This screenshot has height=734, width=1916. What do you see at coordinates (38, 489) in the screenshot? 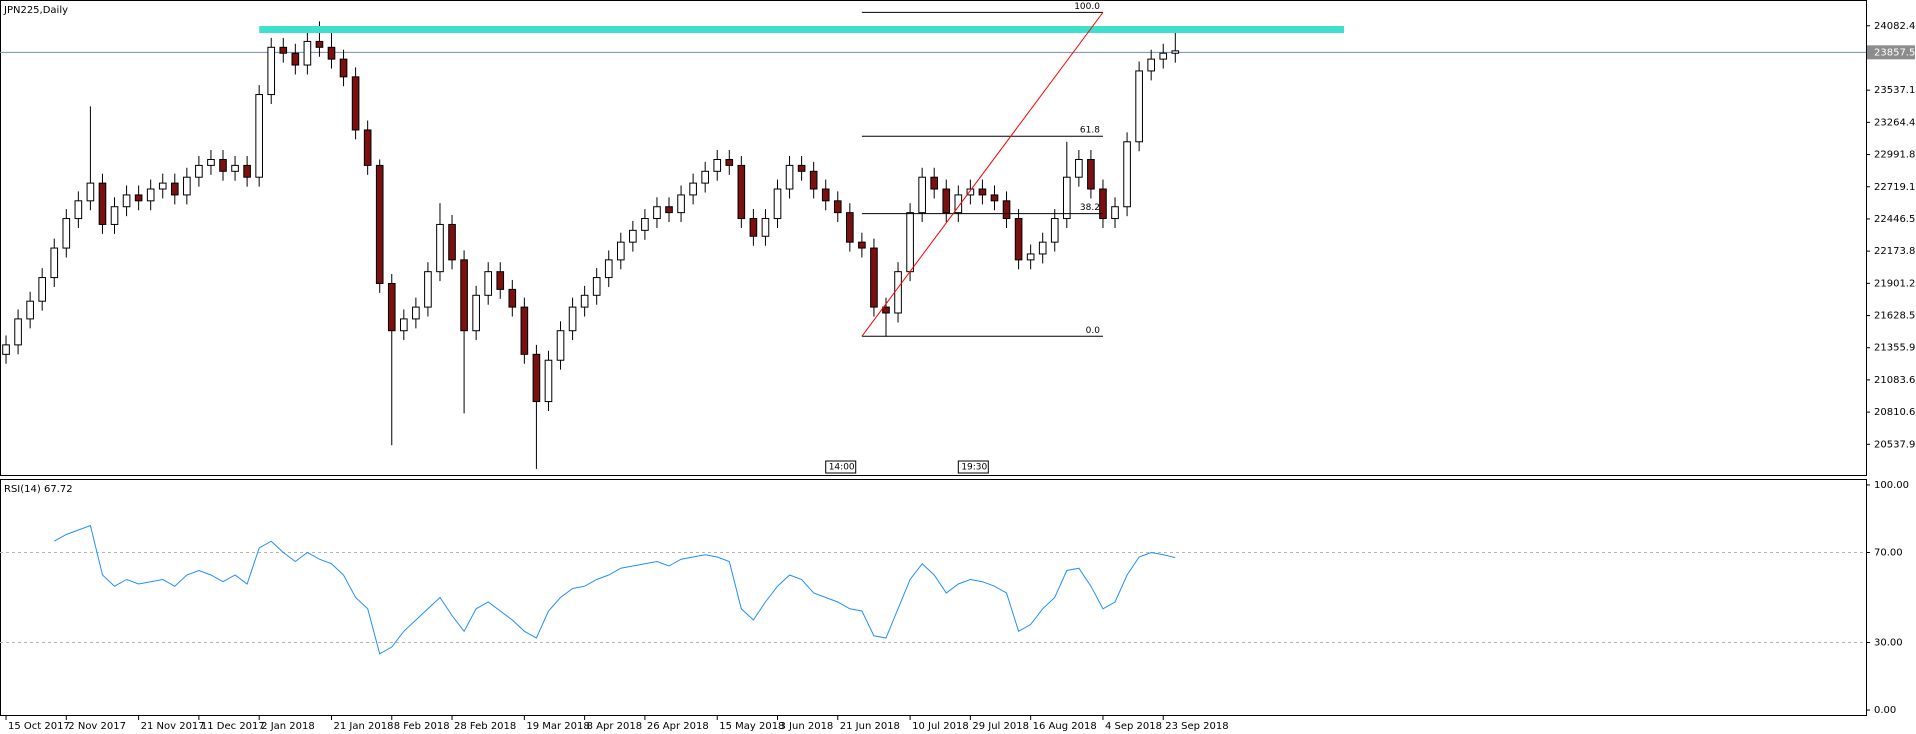
I see `rsi-title: RSI(14) 67.72` at bounding box center [38, 489].